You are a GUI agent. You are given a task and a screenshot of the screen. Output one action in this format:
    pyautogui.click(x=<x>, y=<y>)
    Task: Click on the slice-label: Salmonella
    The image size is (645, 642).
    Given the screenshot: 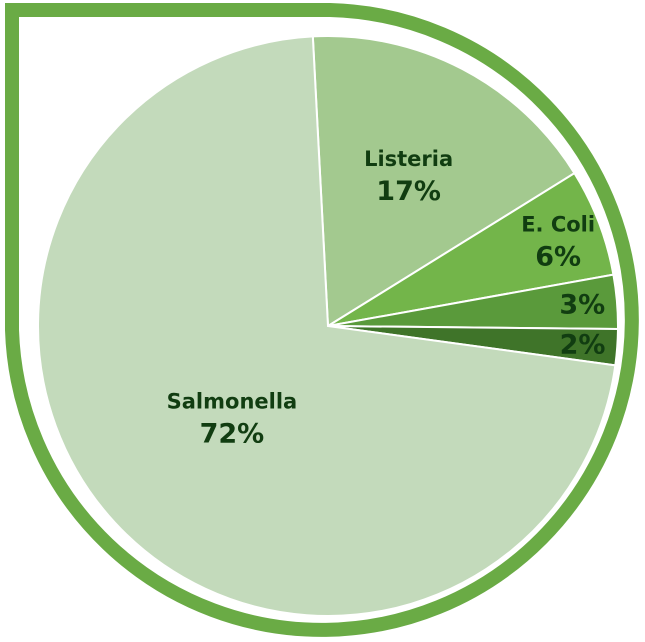 What is the action you would take?
    pyautogui.click(x=232, y=401)
    